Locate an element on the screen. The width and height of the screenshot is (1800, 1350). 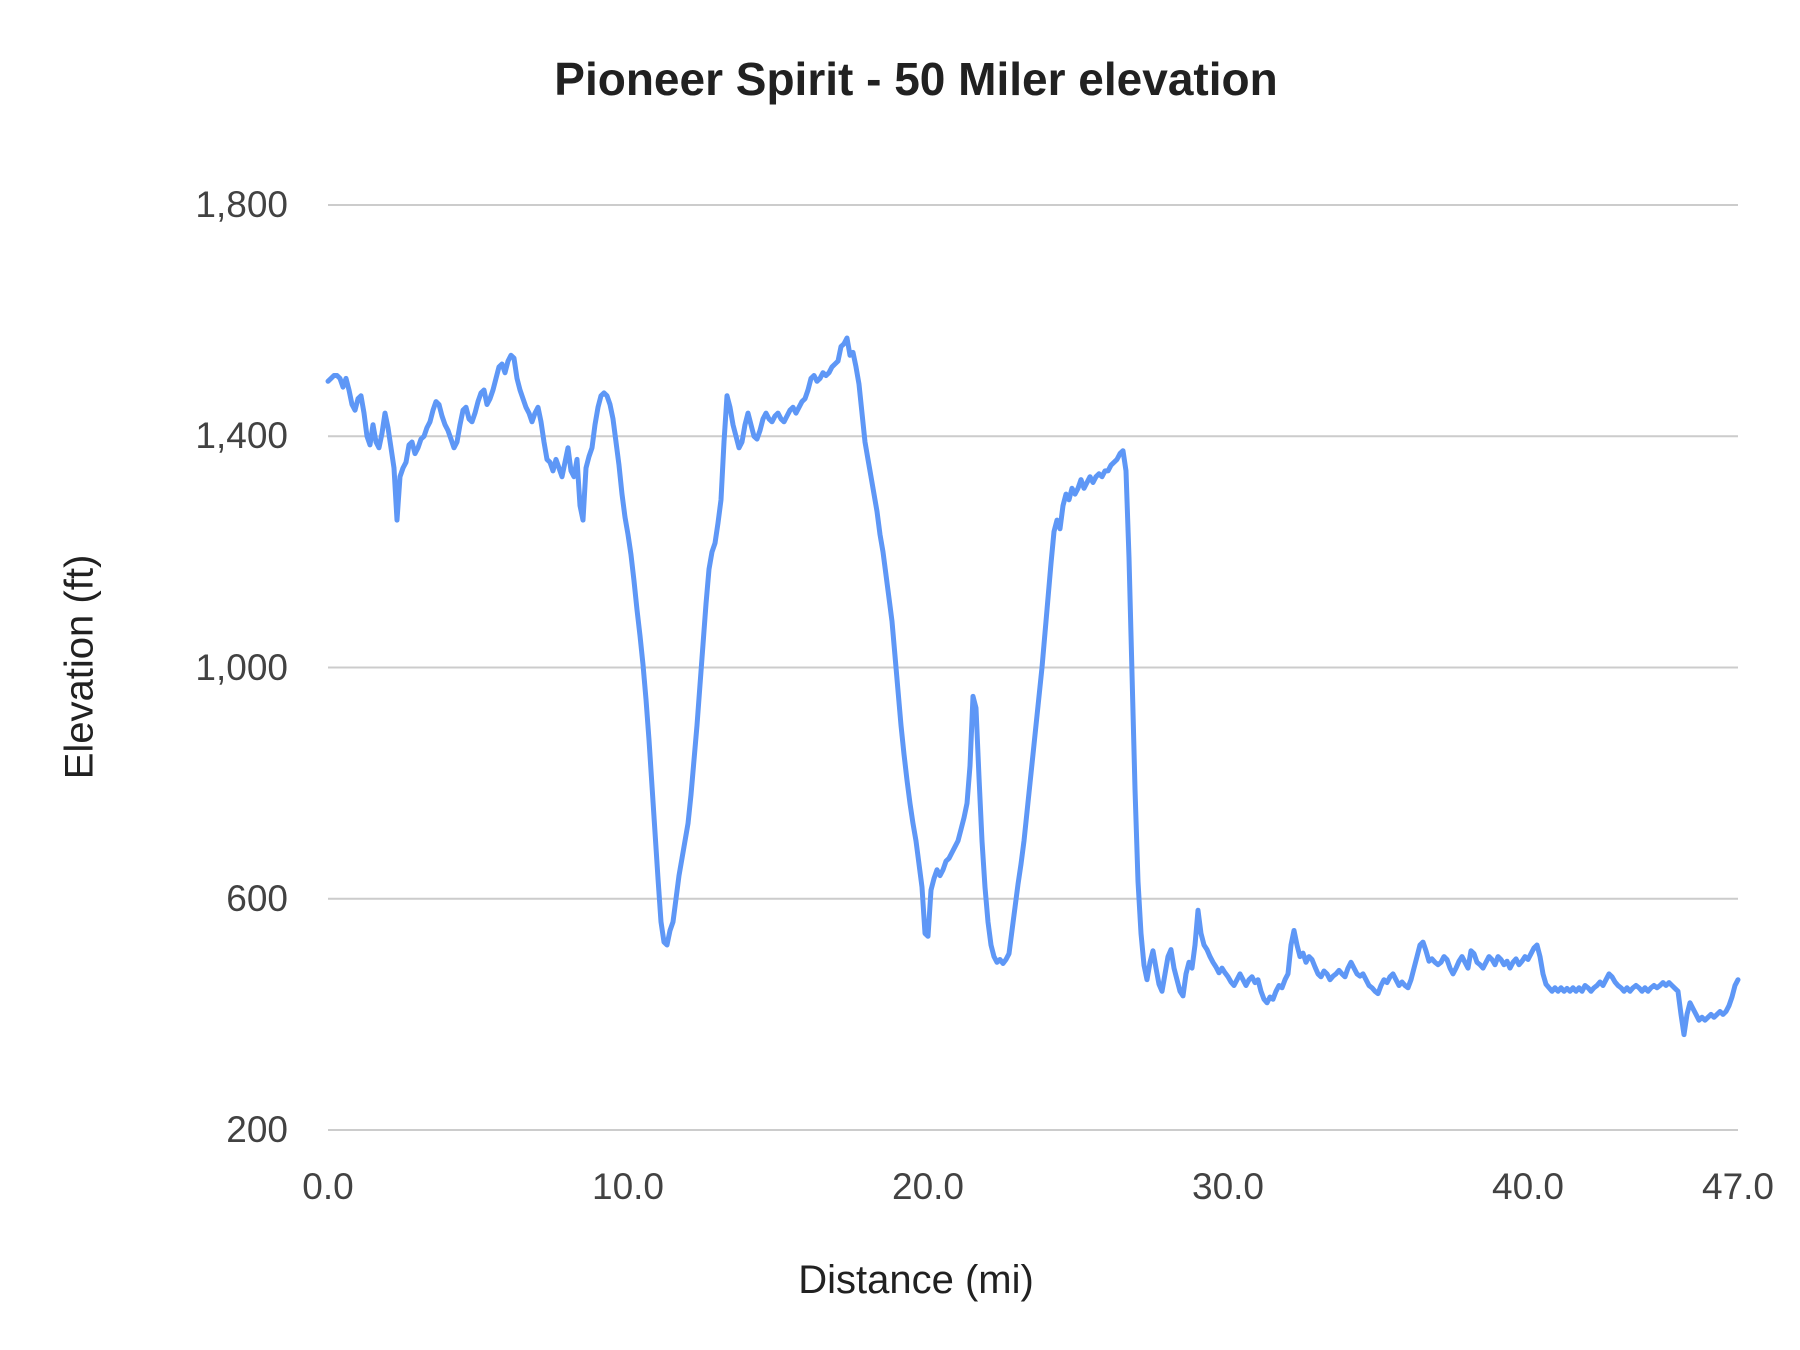
y-tick-label: 200 is located at coordinates (257, 1129).